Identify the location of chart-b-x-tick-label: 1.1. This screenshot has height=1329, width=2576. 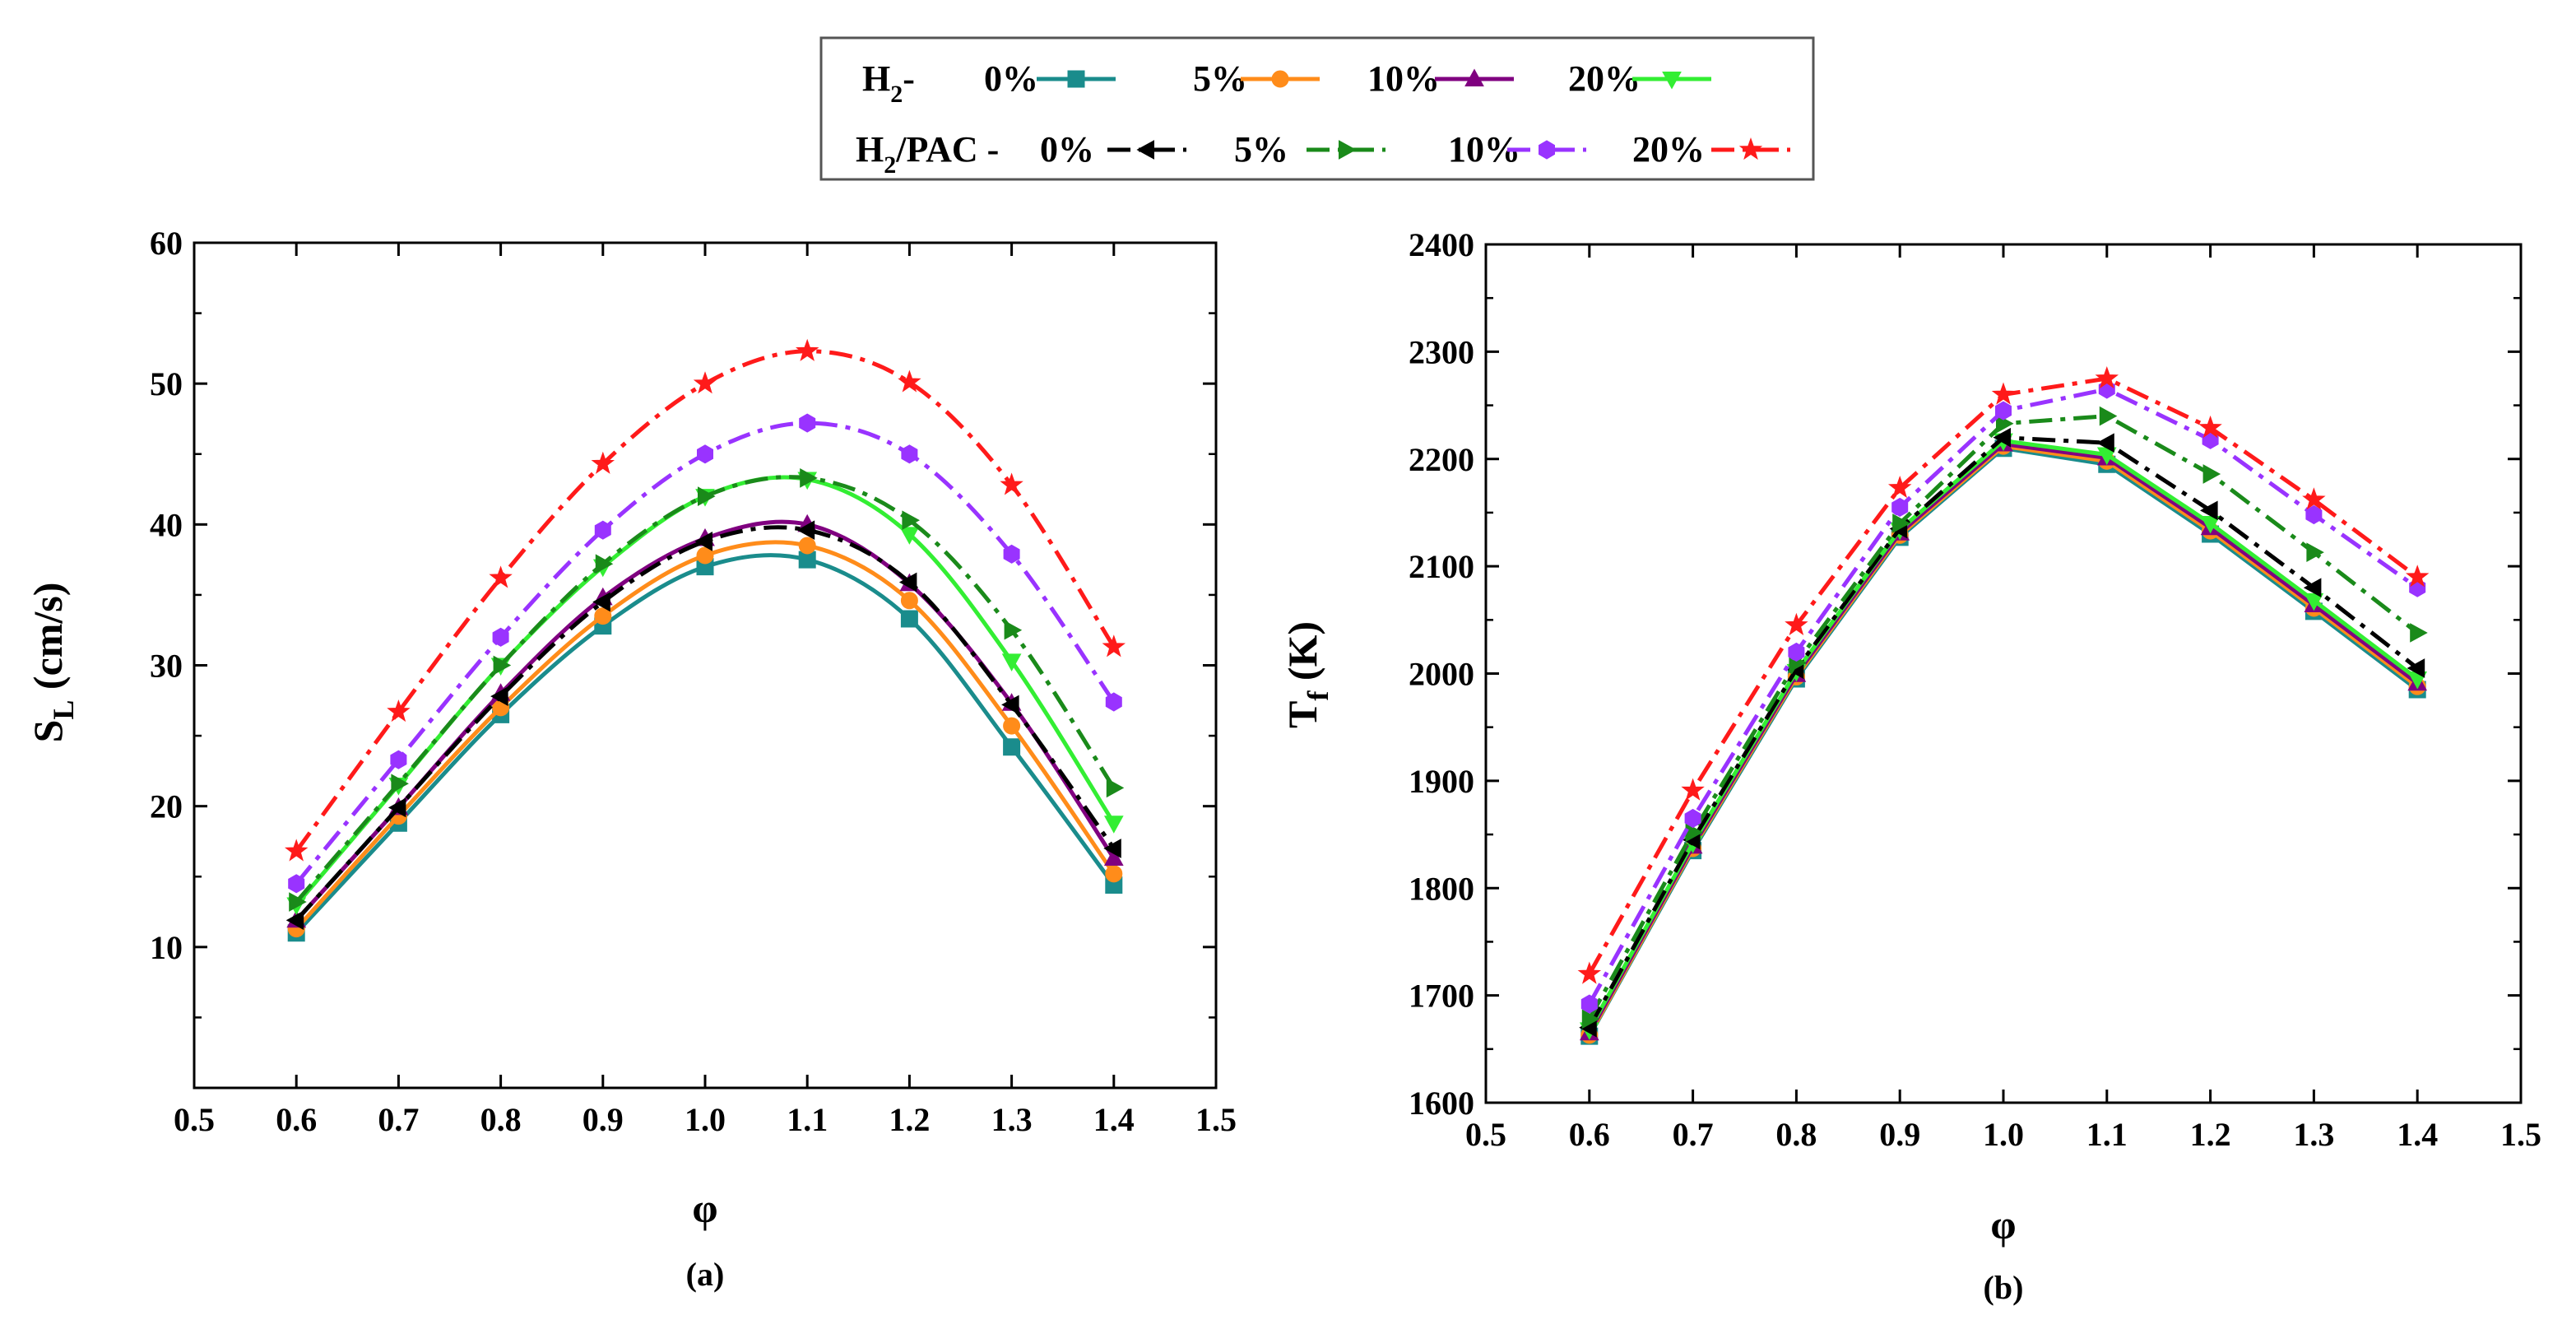
(2107, 1134).